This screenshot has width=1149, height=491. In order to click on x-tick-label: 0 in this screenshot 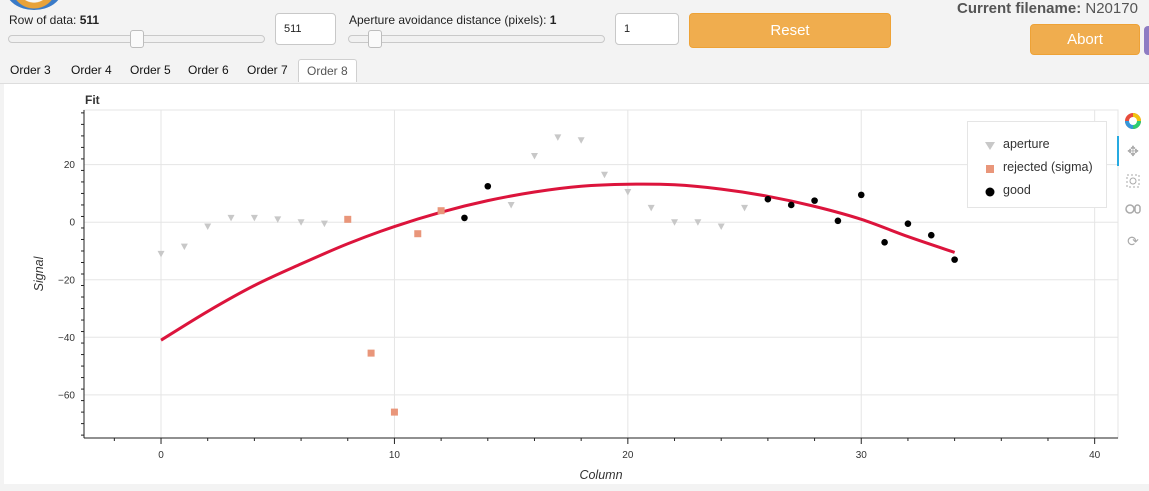, I will do `click(161, 455)`.